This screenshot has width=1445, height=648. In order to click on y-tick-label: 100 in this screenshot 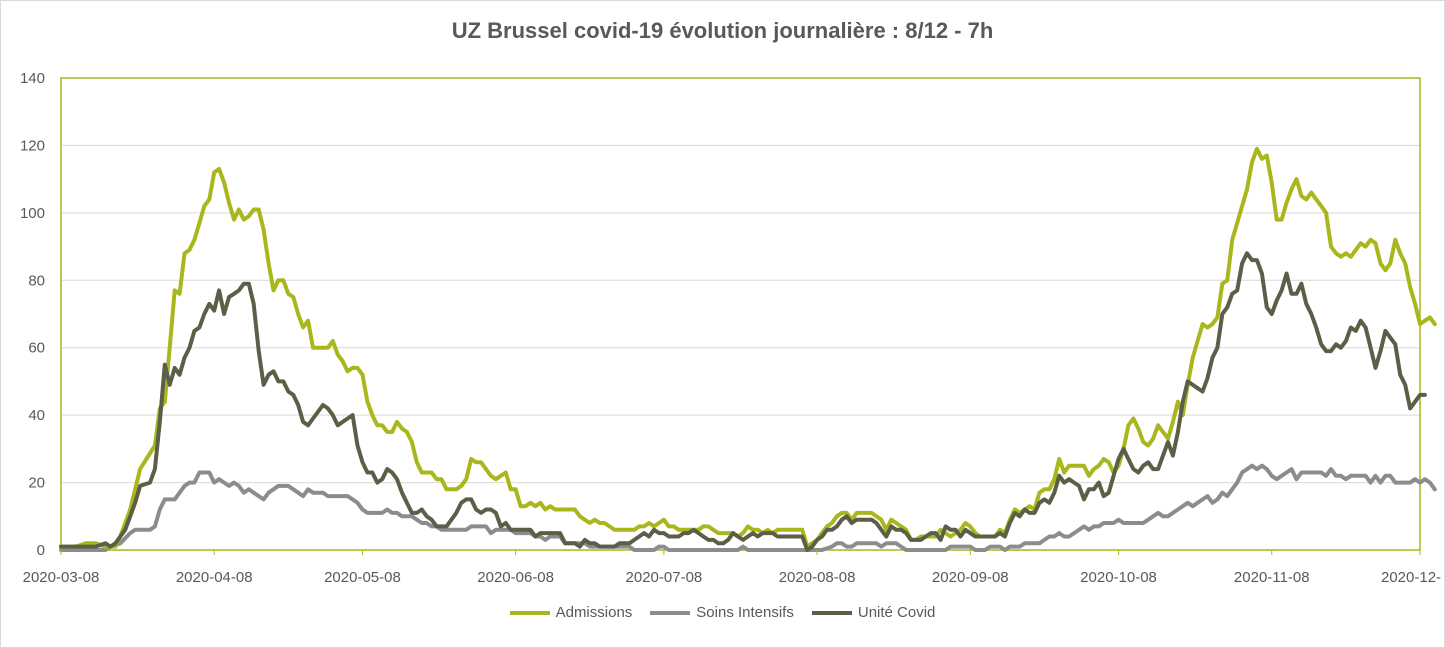, I will do `click(32, 213)`.